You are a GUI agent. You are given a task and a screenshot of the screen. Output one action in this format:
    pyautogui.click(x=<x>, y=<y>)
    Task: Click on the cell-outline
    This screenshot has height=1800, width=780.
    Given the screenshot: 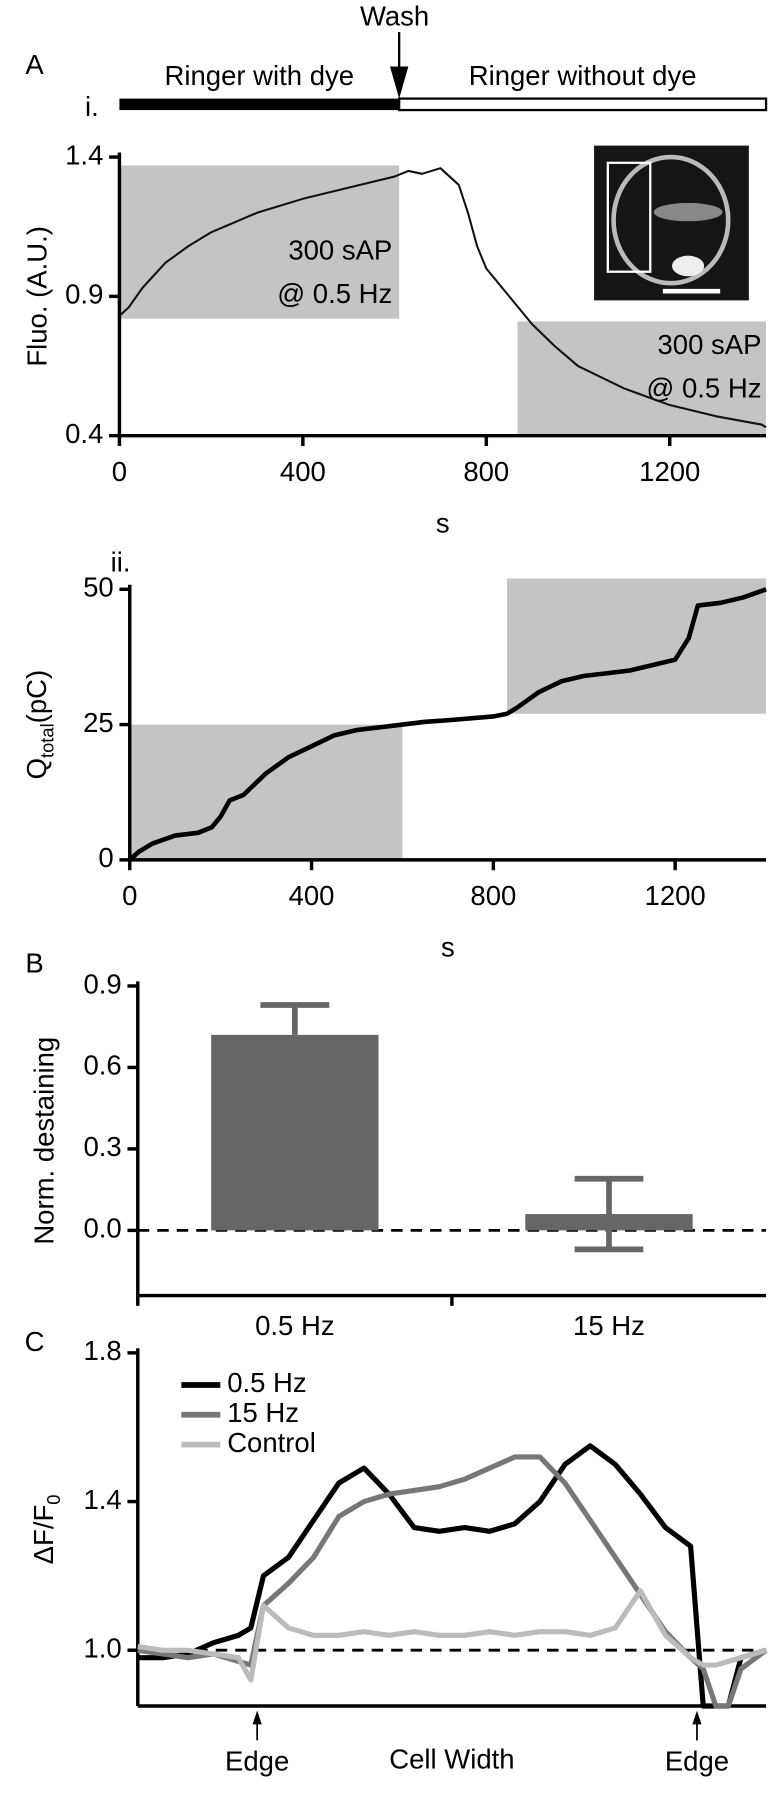 What is the action you would take?
    pyautogui.click(x=671, y=220)
    